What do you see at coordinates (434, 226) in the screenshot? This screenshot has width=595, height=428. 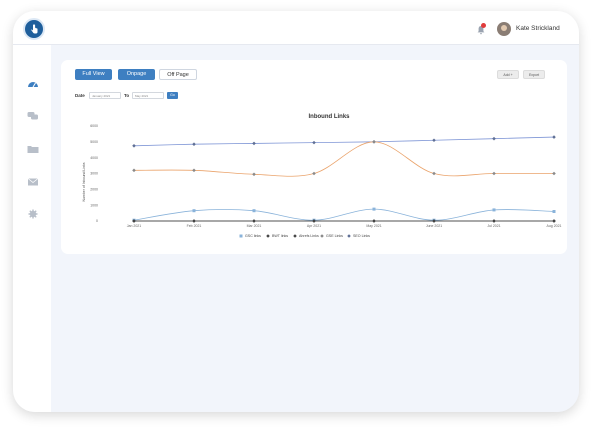 I see `x-tick-label: June 2021` at bounding box center [434, 226].